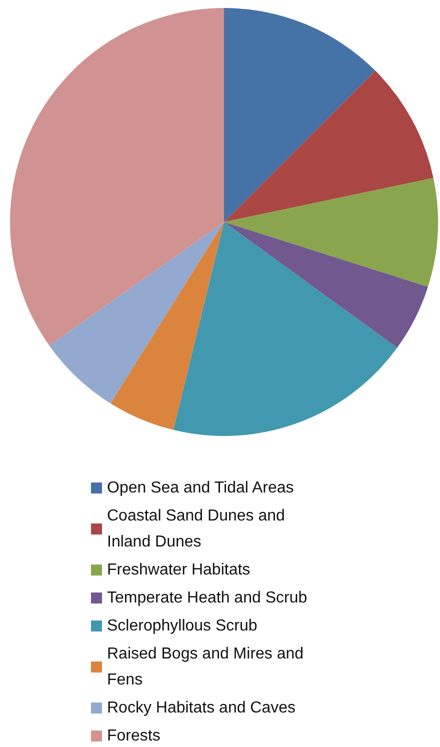  Describe the element at coordinates (201, 708) in the screenshot. I see `legend-label: Rocky Habitats and Caves` at that location.